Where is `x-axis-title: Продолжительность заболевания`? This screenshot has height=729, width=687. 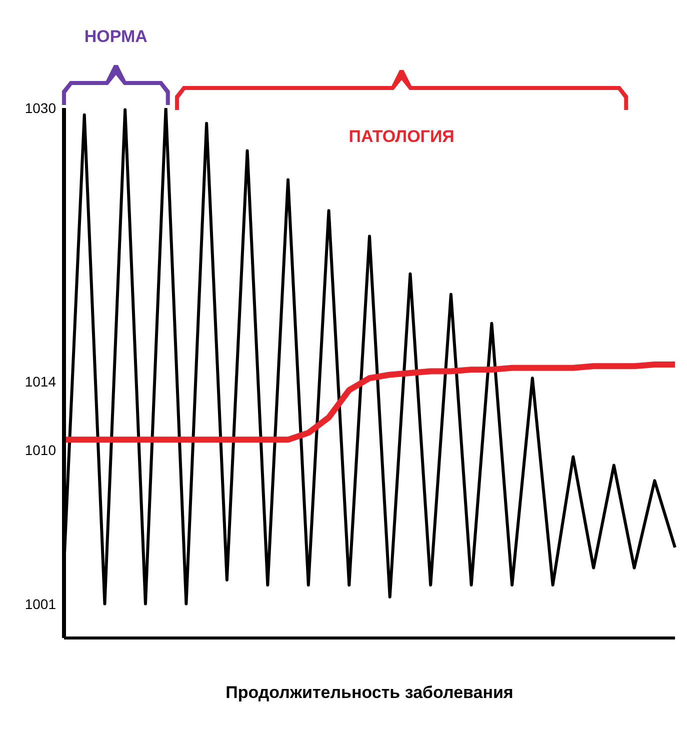
x-axis-title: Продолжительность заболевания is located at coordinates (370, 692).